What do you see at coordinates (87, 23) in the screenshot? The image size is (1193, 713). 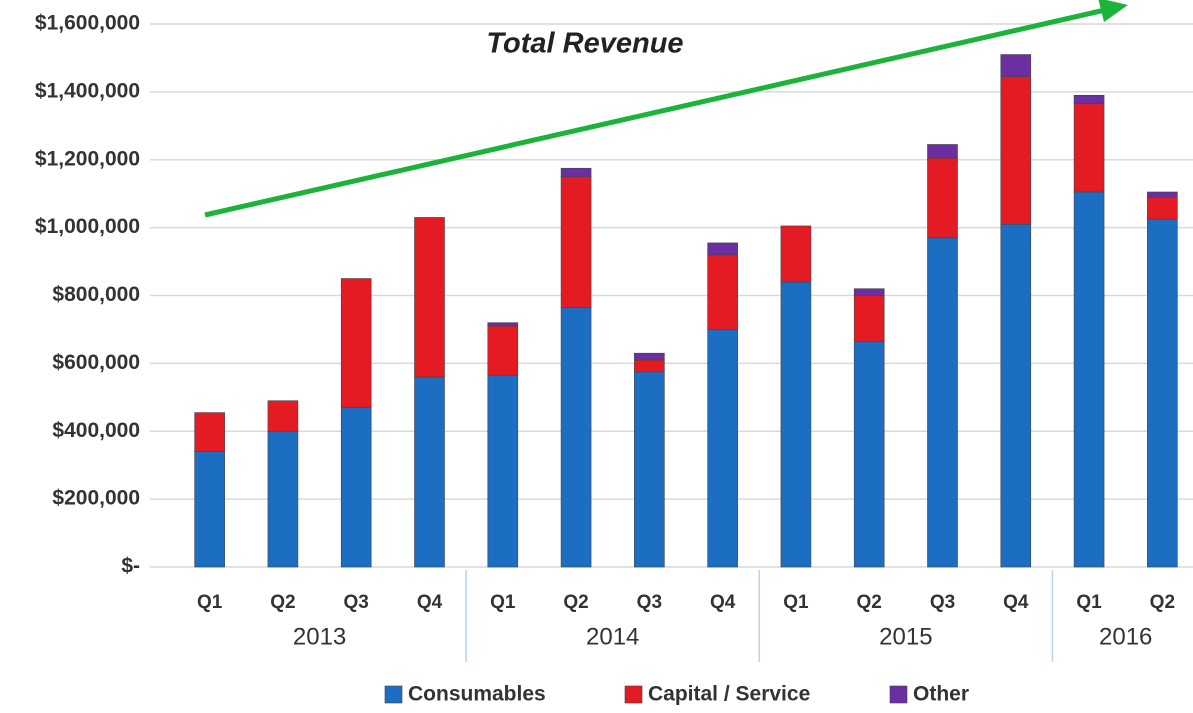 I see `y-tick-label: $1,600,000` at bounding box center [87, 23].